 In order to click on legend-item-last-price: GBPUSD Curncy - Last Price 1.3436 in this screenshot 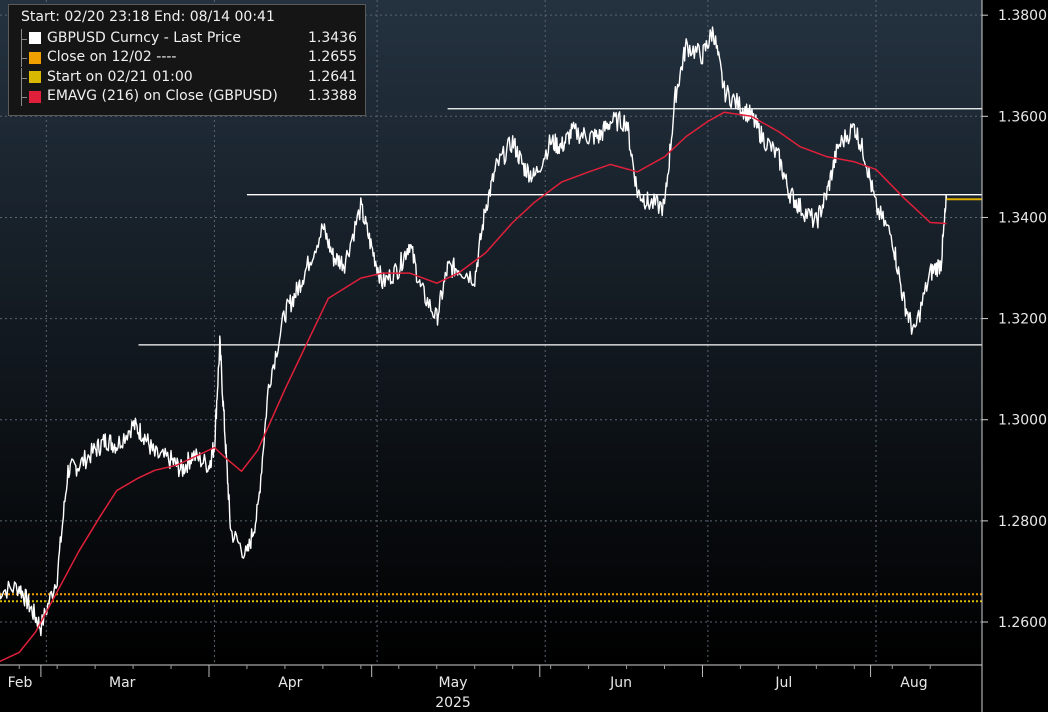, I will do `click(189, 38)`.